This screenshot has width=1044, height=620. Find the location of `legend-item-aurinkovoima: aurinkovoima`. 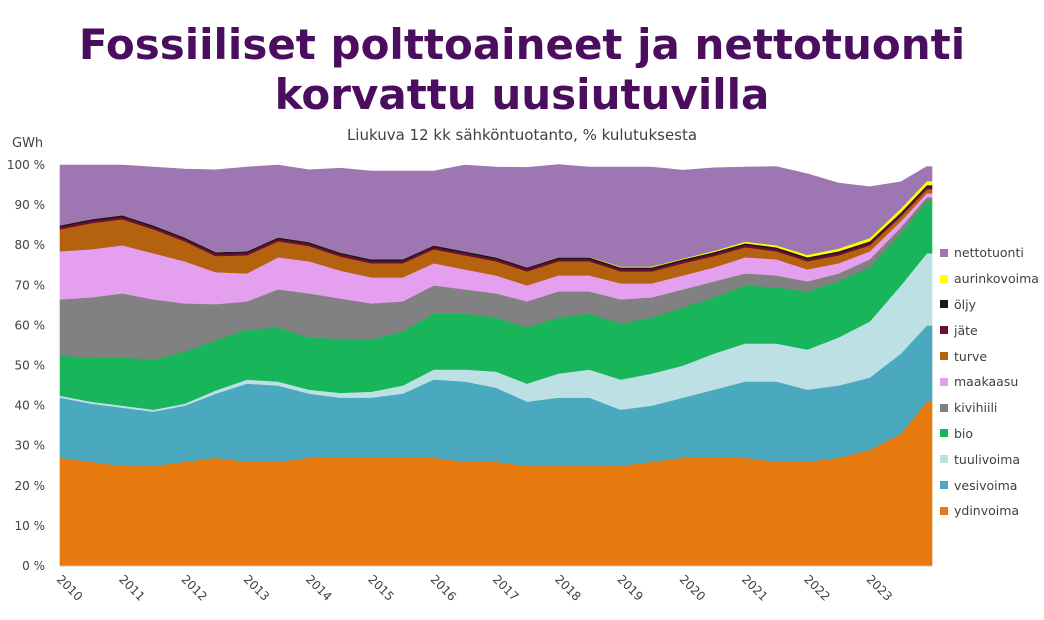

legend-item-aurinkovoima: aurinkovoima is located at coordinates (992, 279).